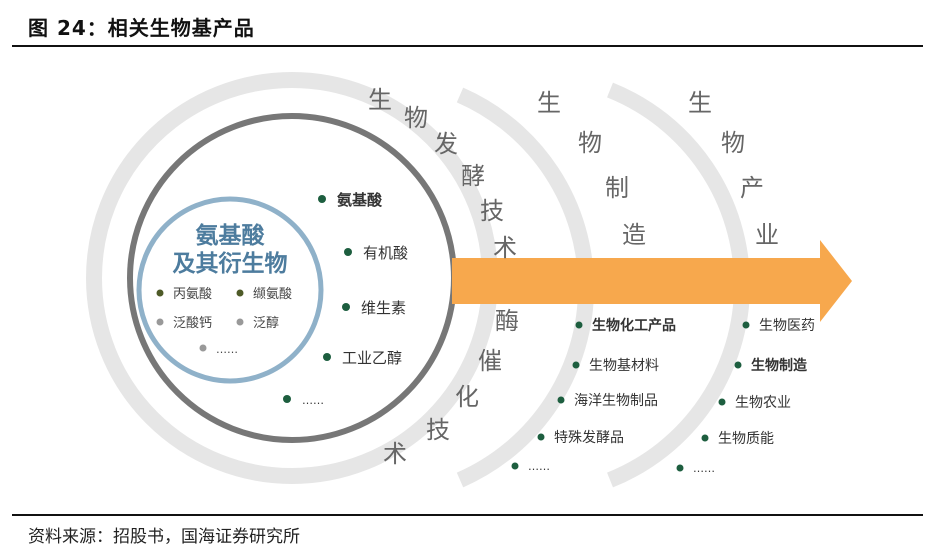  I want to click on bottom-rule, so click(467, 515).